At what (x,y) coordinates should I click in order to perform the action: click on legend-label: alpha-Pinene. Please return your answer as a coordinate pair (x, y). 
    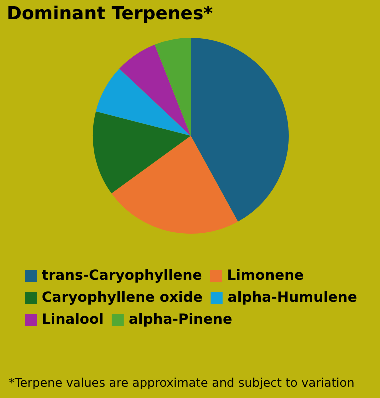
    Looking at the image, I should click on (180, 320).